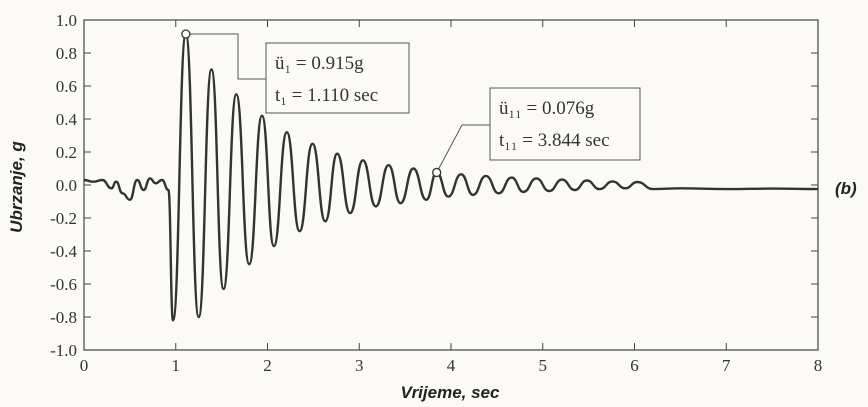  Describe the element at coordinates (326, 95) in the screenshot. I see `annotation-time-text: t₁ = 1.110 sec` at that location.